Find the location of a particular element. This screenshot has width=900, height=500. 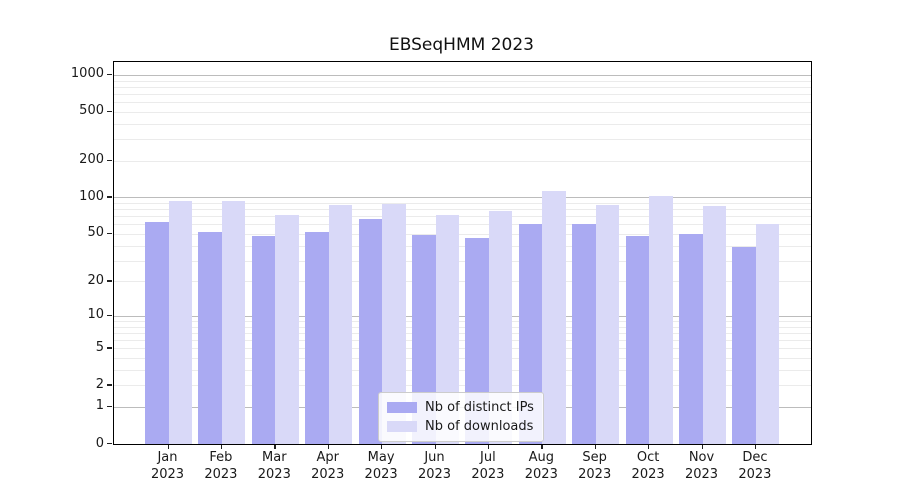

bar-distinct-ips-jan is located at coordinates (157, 332).